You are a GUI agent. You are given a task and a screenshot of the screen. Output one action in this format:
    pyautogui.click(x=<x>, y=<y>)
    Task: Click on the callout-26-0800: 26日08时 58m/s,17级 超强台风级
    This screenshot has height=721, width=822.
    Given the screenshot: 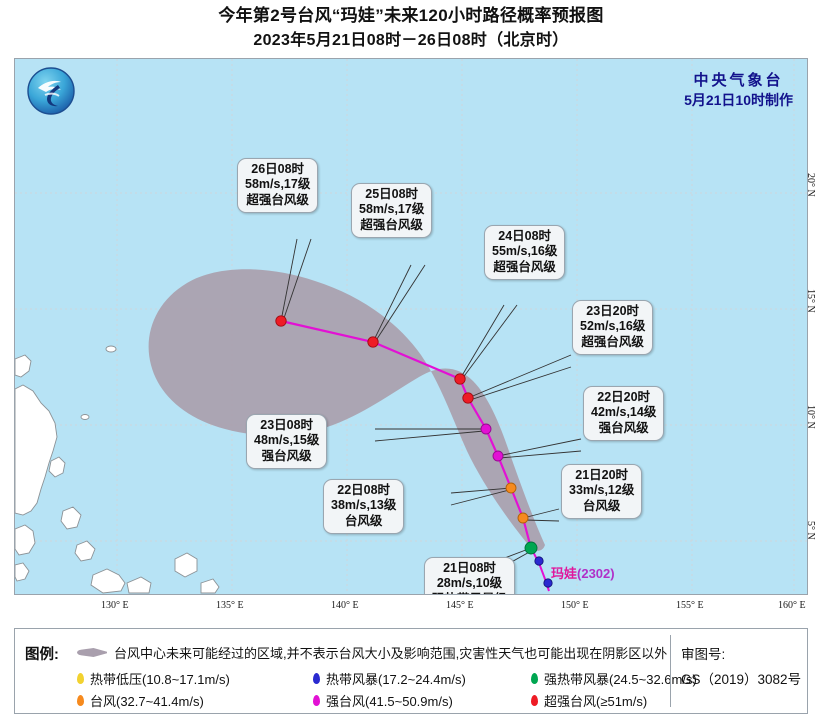 What is the action you would take?
    pyautogui.click(x=278, y=185)
    